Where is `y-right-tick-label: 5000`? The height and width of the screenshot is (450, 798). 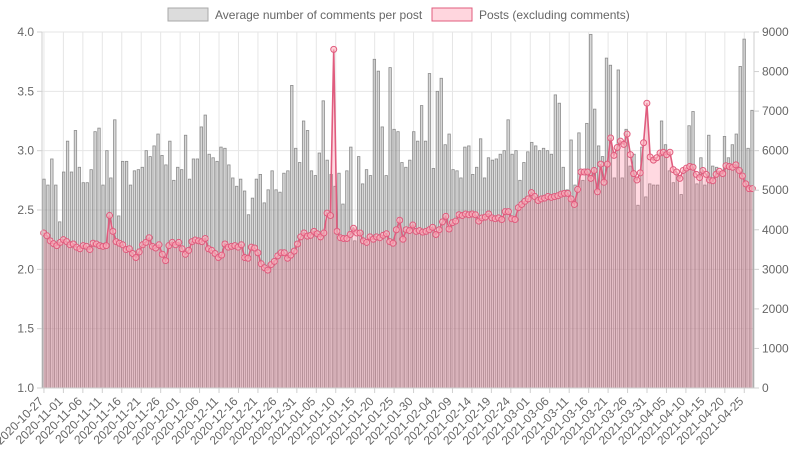 y-right-tick-label: 5000 is located at coordinates (775, 190).